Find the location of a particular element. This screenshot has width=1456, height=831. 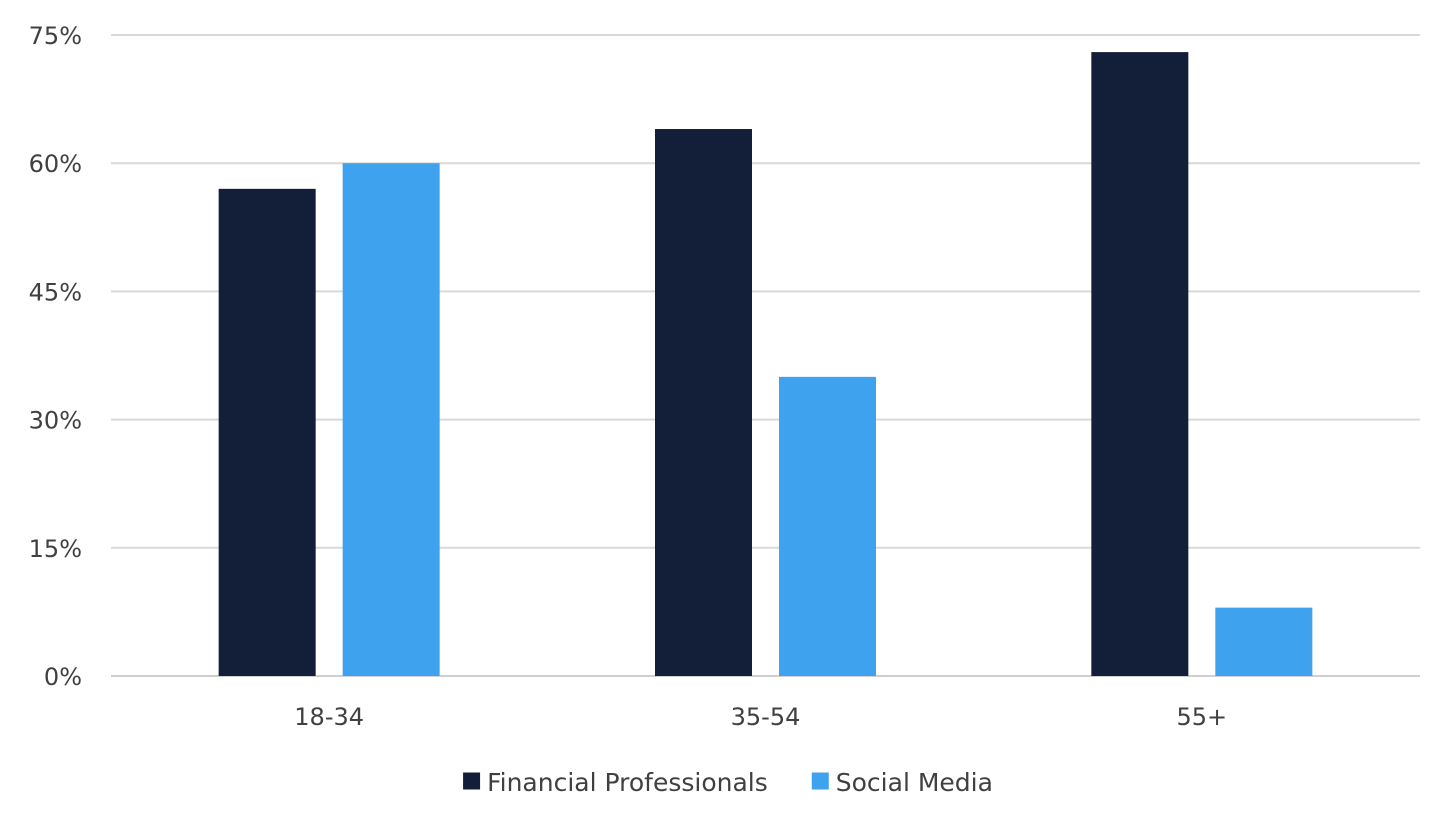

y-tick-label: 30% is located at coordinates (55, 421).